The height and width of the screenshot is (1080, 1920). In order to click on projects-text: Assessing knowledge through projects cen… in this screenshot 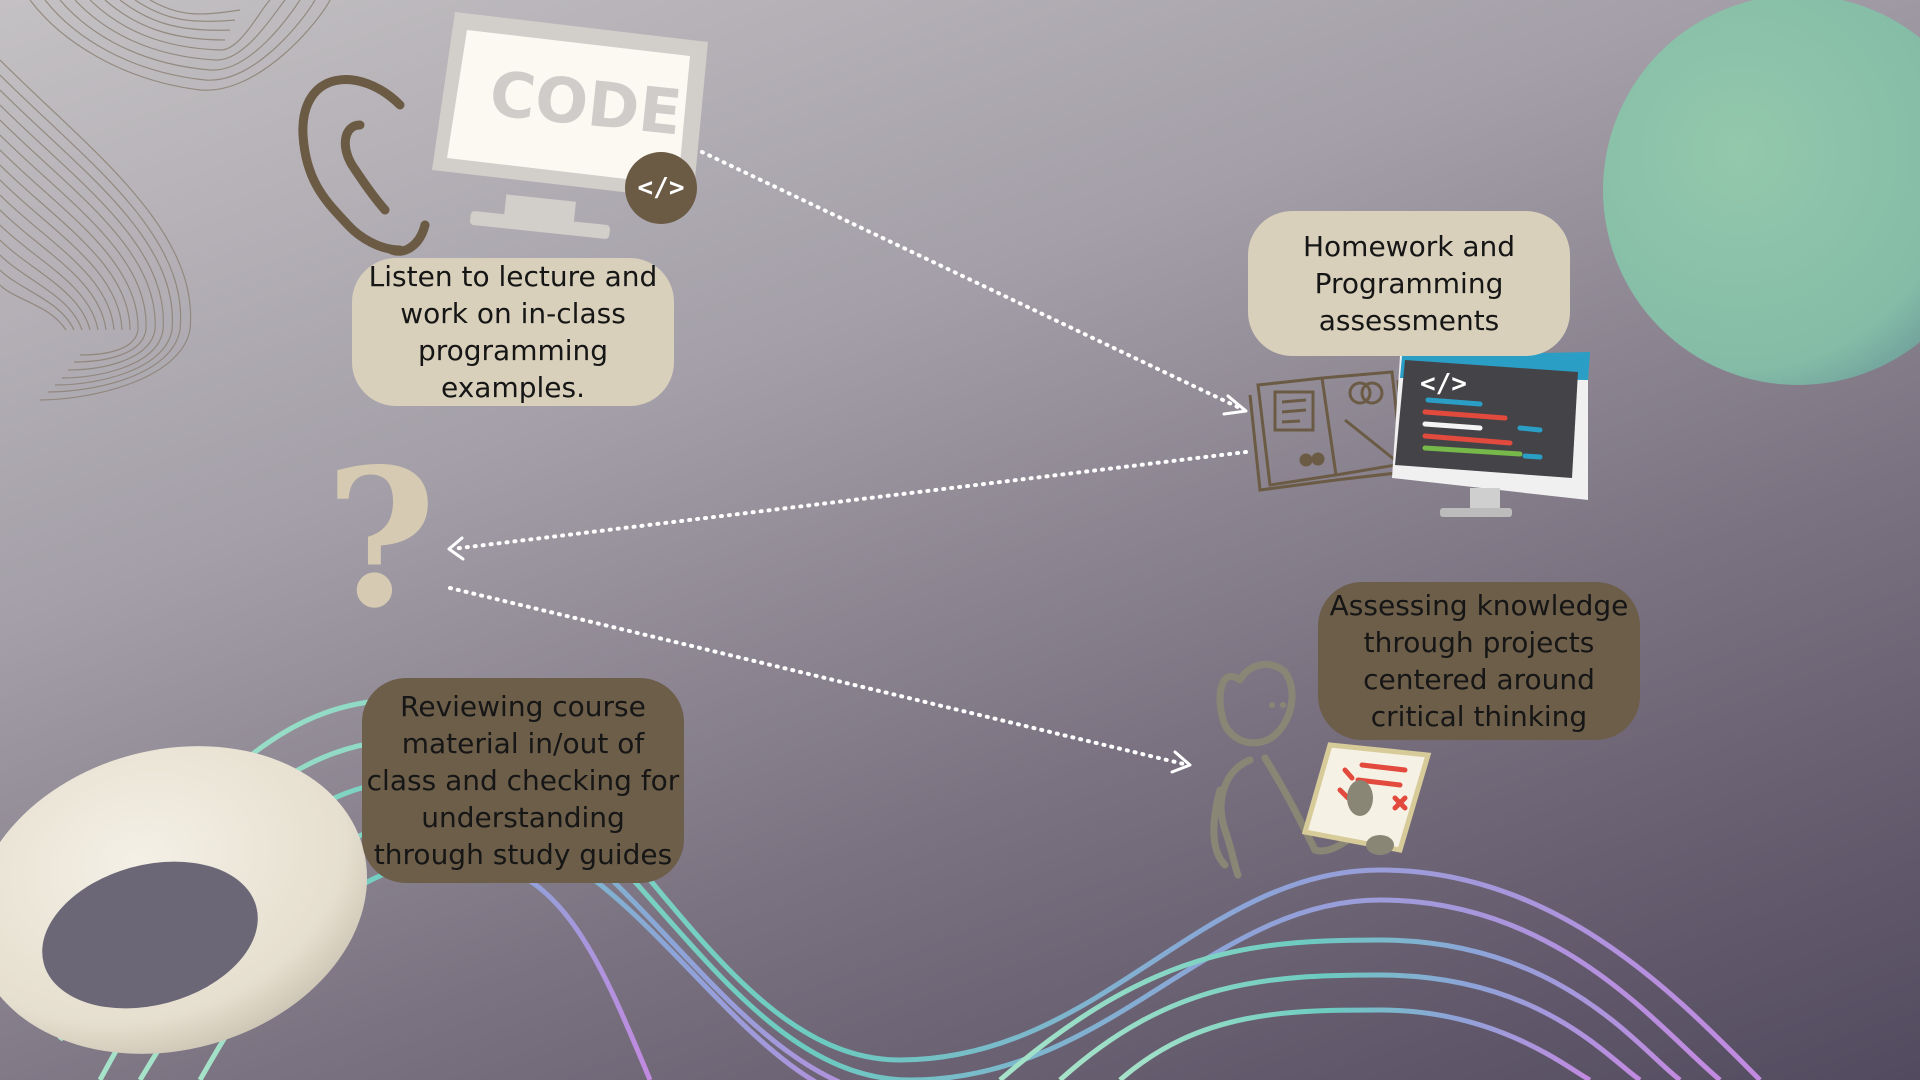, I will do `click(1479, 661)`.